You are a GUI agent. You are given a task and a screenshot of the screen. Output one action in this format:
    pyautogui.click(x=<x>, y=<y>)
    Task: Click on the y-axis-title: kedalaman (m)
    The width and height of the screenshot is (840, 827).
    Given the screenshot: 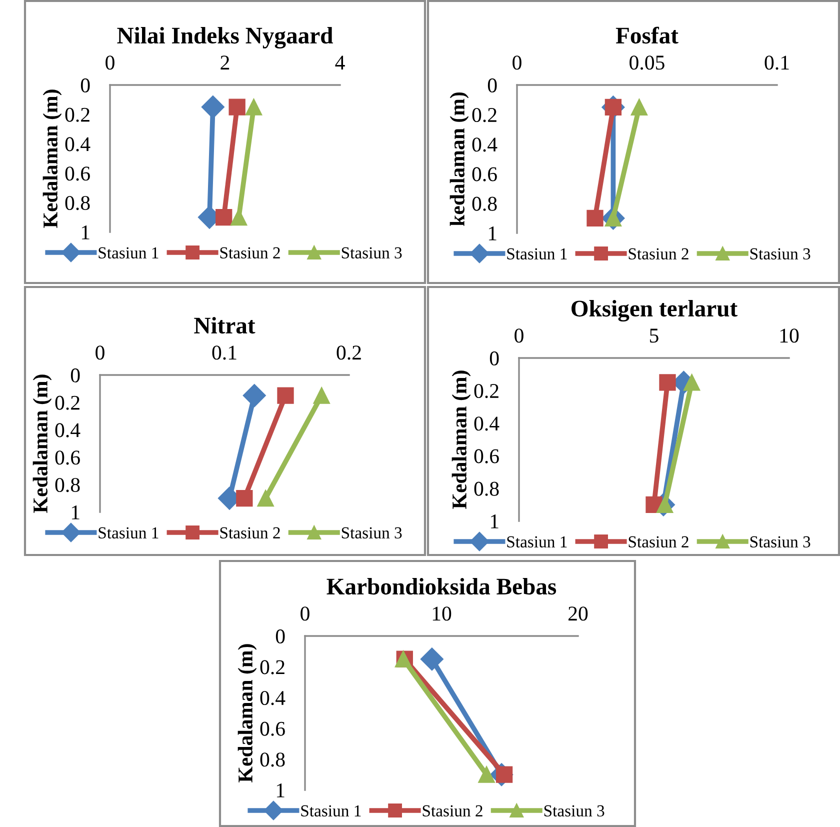 What is the action you would take?
    pyautogui.click(x=459, y=159)
    